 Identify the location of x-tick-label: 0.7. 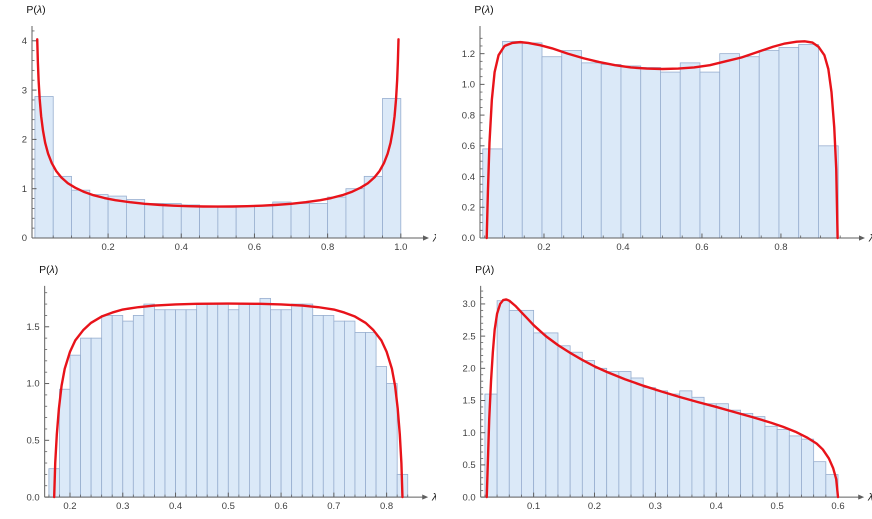
(333, 506).